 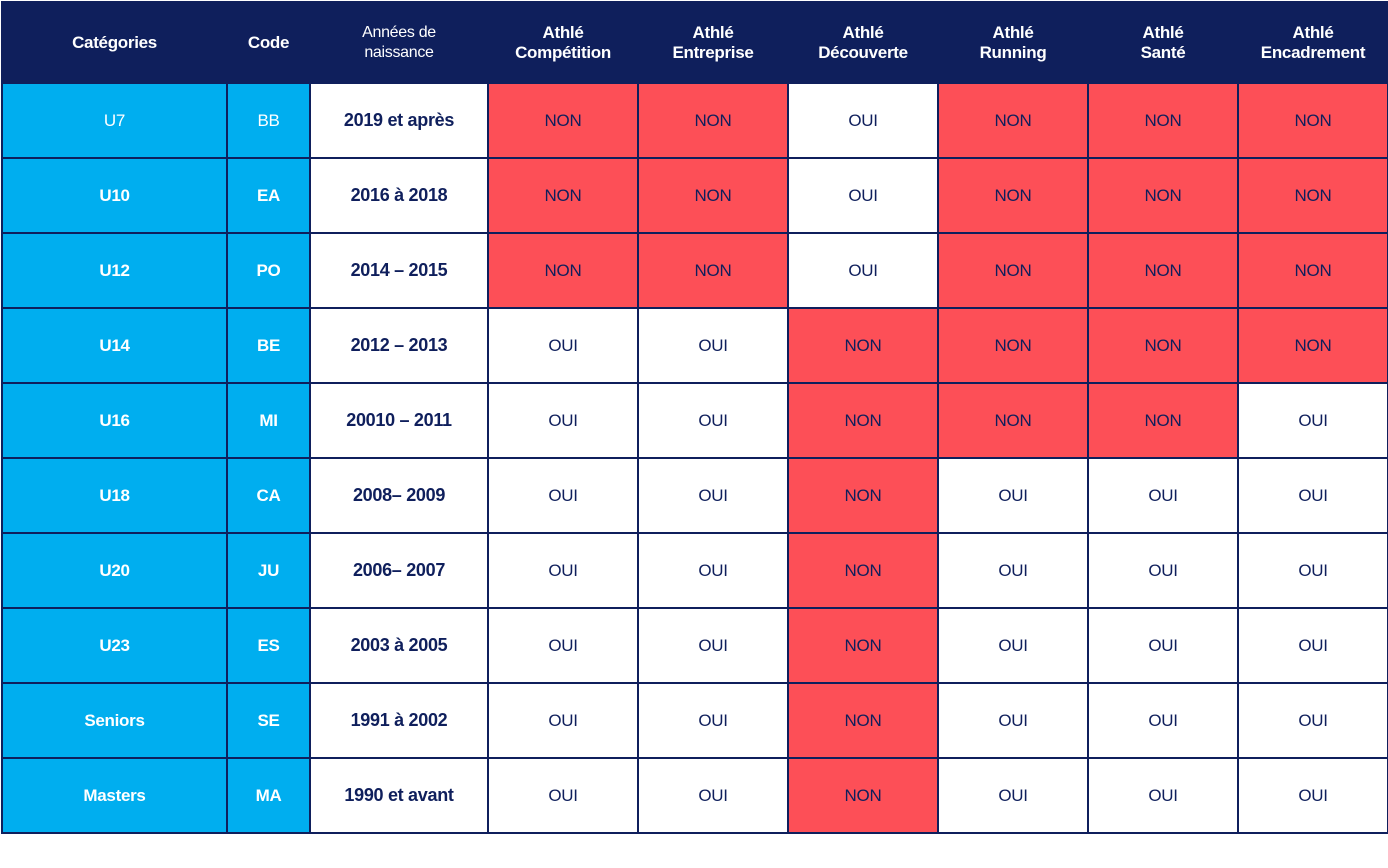 I want to click on category-cell: U14, so click(x=114, y=345).